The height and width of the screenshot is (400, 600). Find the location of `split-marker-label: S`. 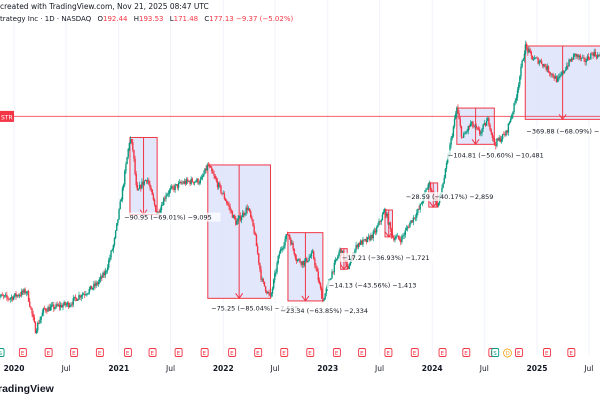

split-marker-label: S is located at coordinates (495, 354).